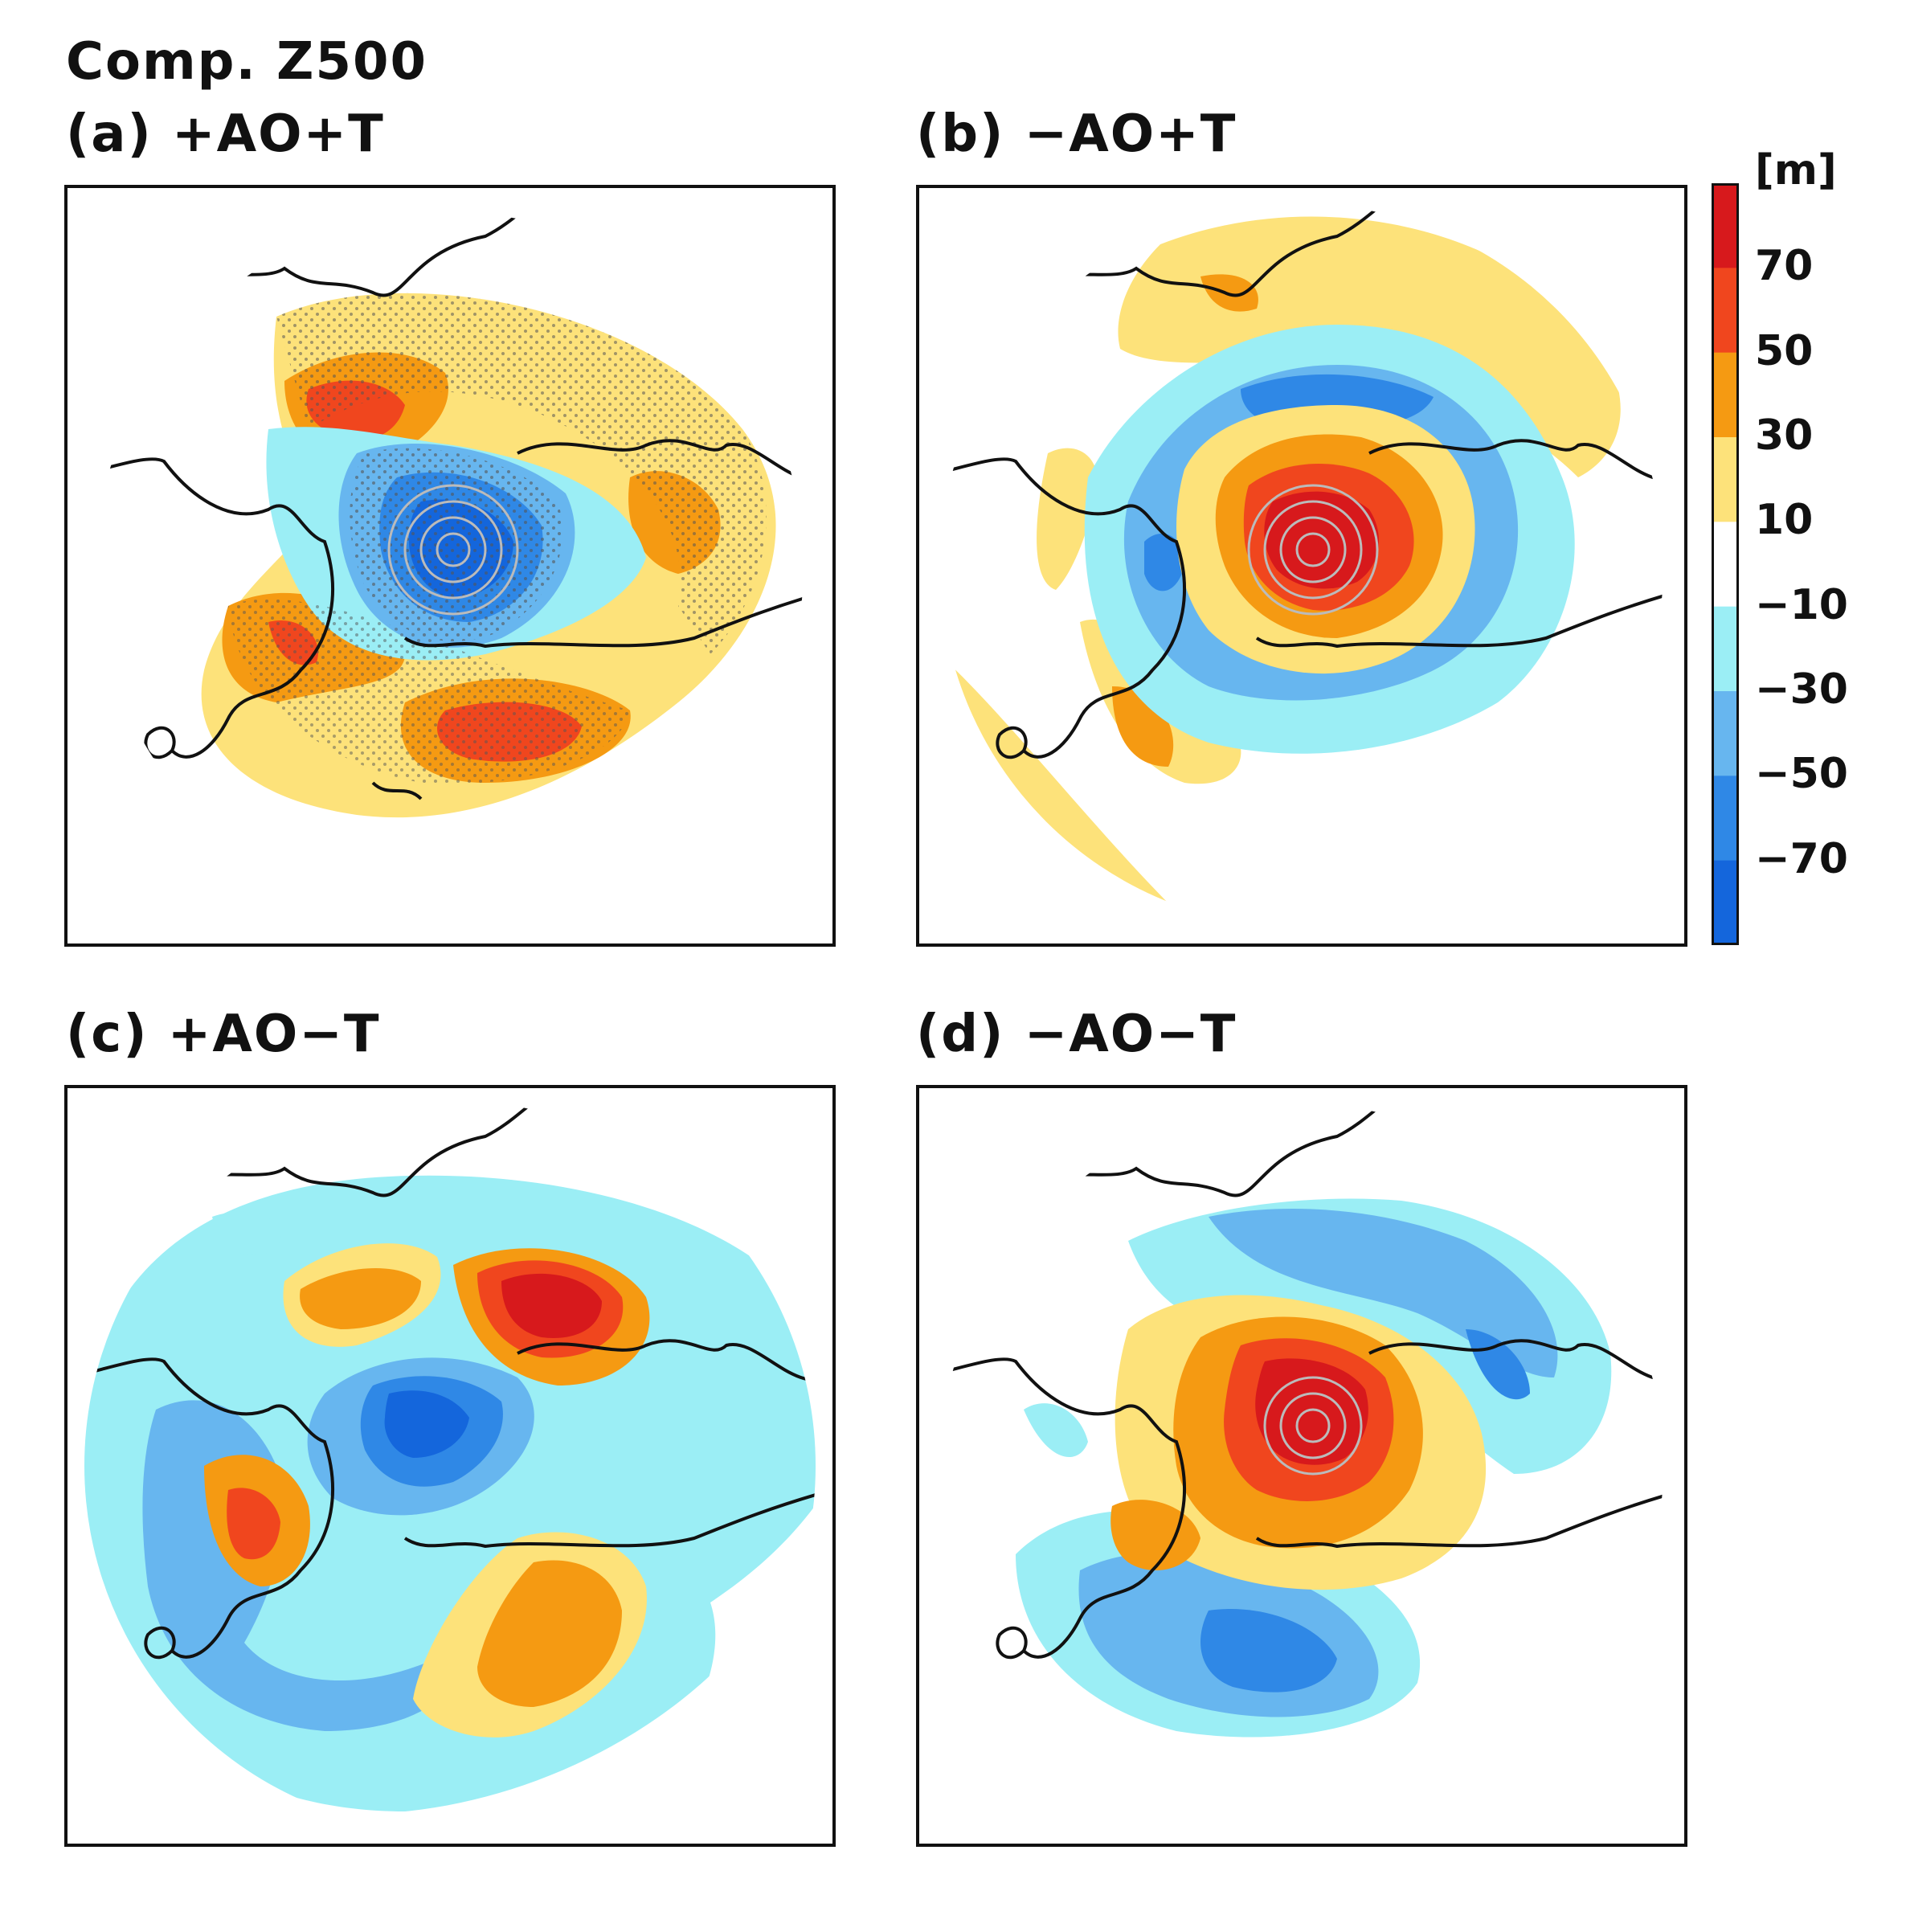  What do you see at coordinates (1801, 604) in the screenshot?
I see `colorbar-tick-label: −10` at bounding box center [1801, 604].